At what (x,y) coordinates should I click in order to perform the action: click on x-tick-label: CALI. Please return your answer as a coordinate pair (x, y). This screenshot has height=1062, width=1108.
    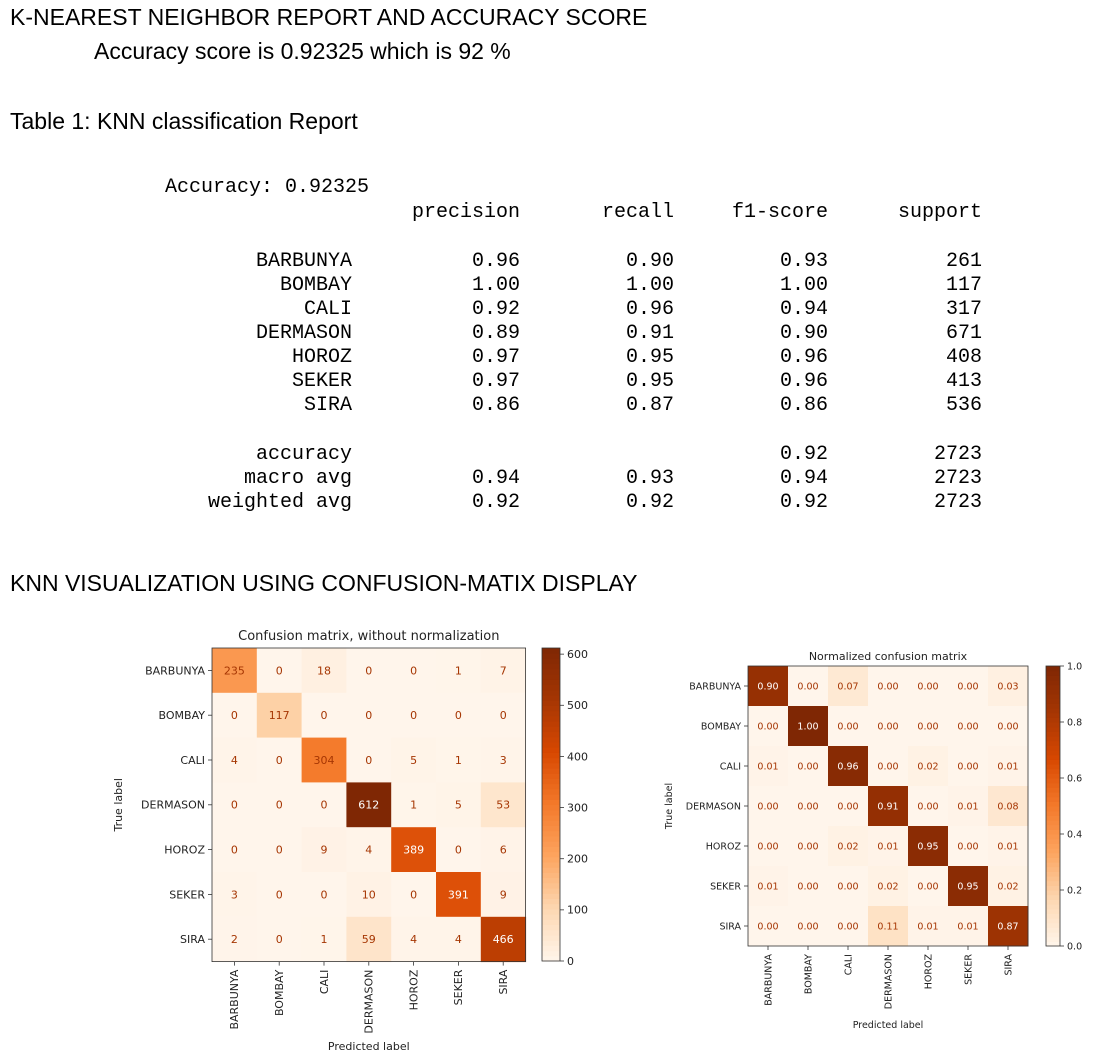
    Looking at the image, I should click on (324, 982).